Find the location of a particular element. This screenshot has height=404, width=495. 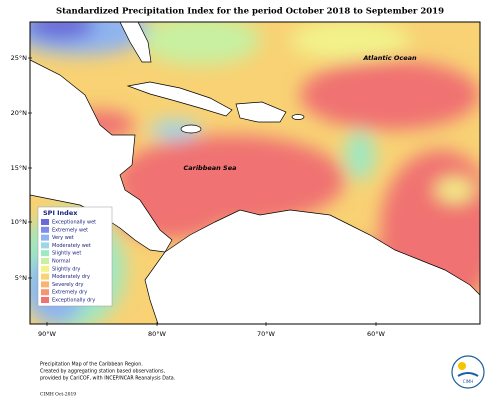

legend-label: Extremely wet is located at coordinates (70, 230).